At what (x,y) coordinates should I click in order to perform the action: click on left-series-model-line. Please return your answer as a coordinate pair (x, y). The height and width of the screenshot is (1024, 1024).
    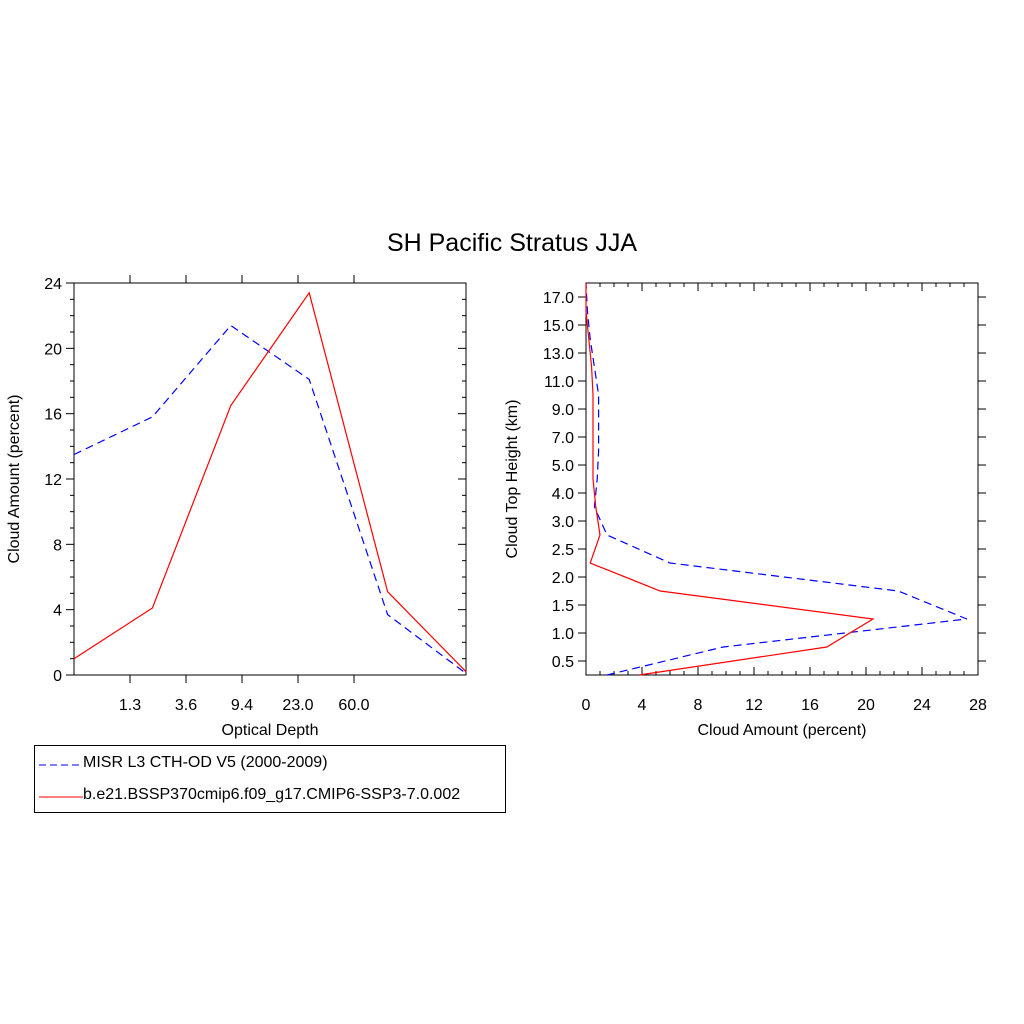
    Looking at the image, I should click on (270, 482).